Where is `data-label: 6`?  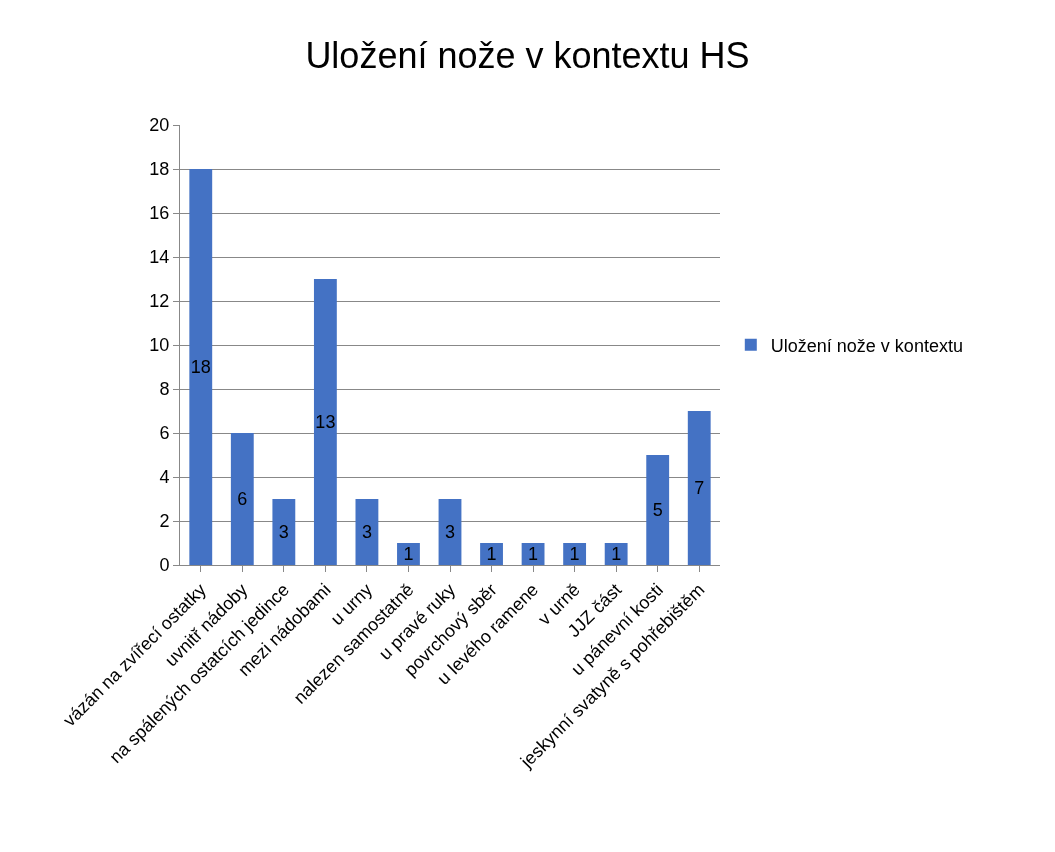
data-label: 6 is located at coordinates (242, 499).